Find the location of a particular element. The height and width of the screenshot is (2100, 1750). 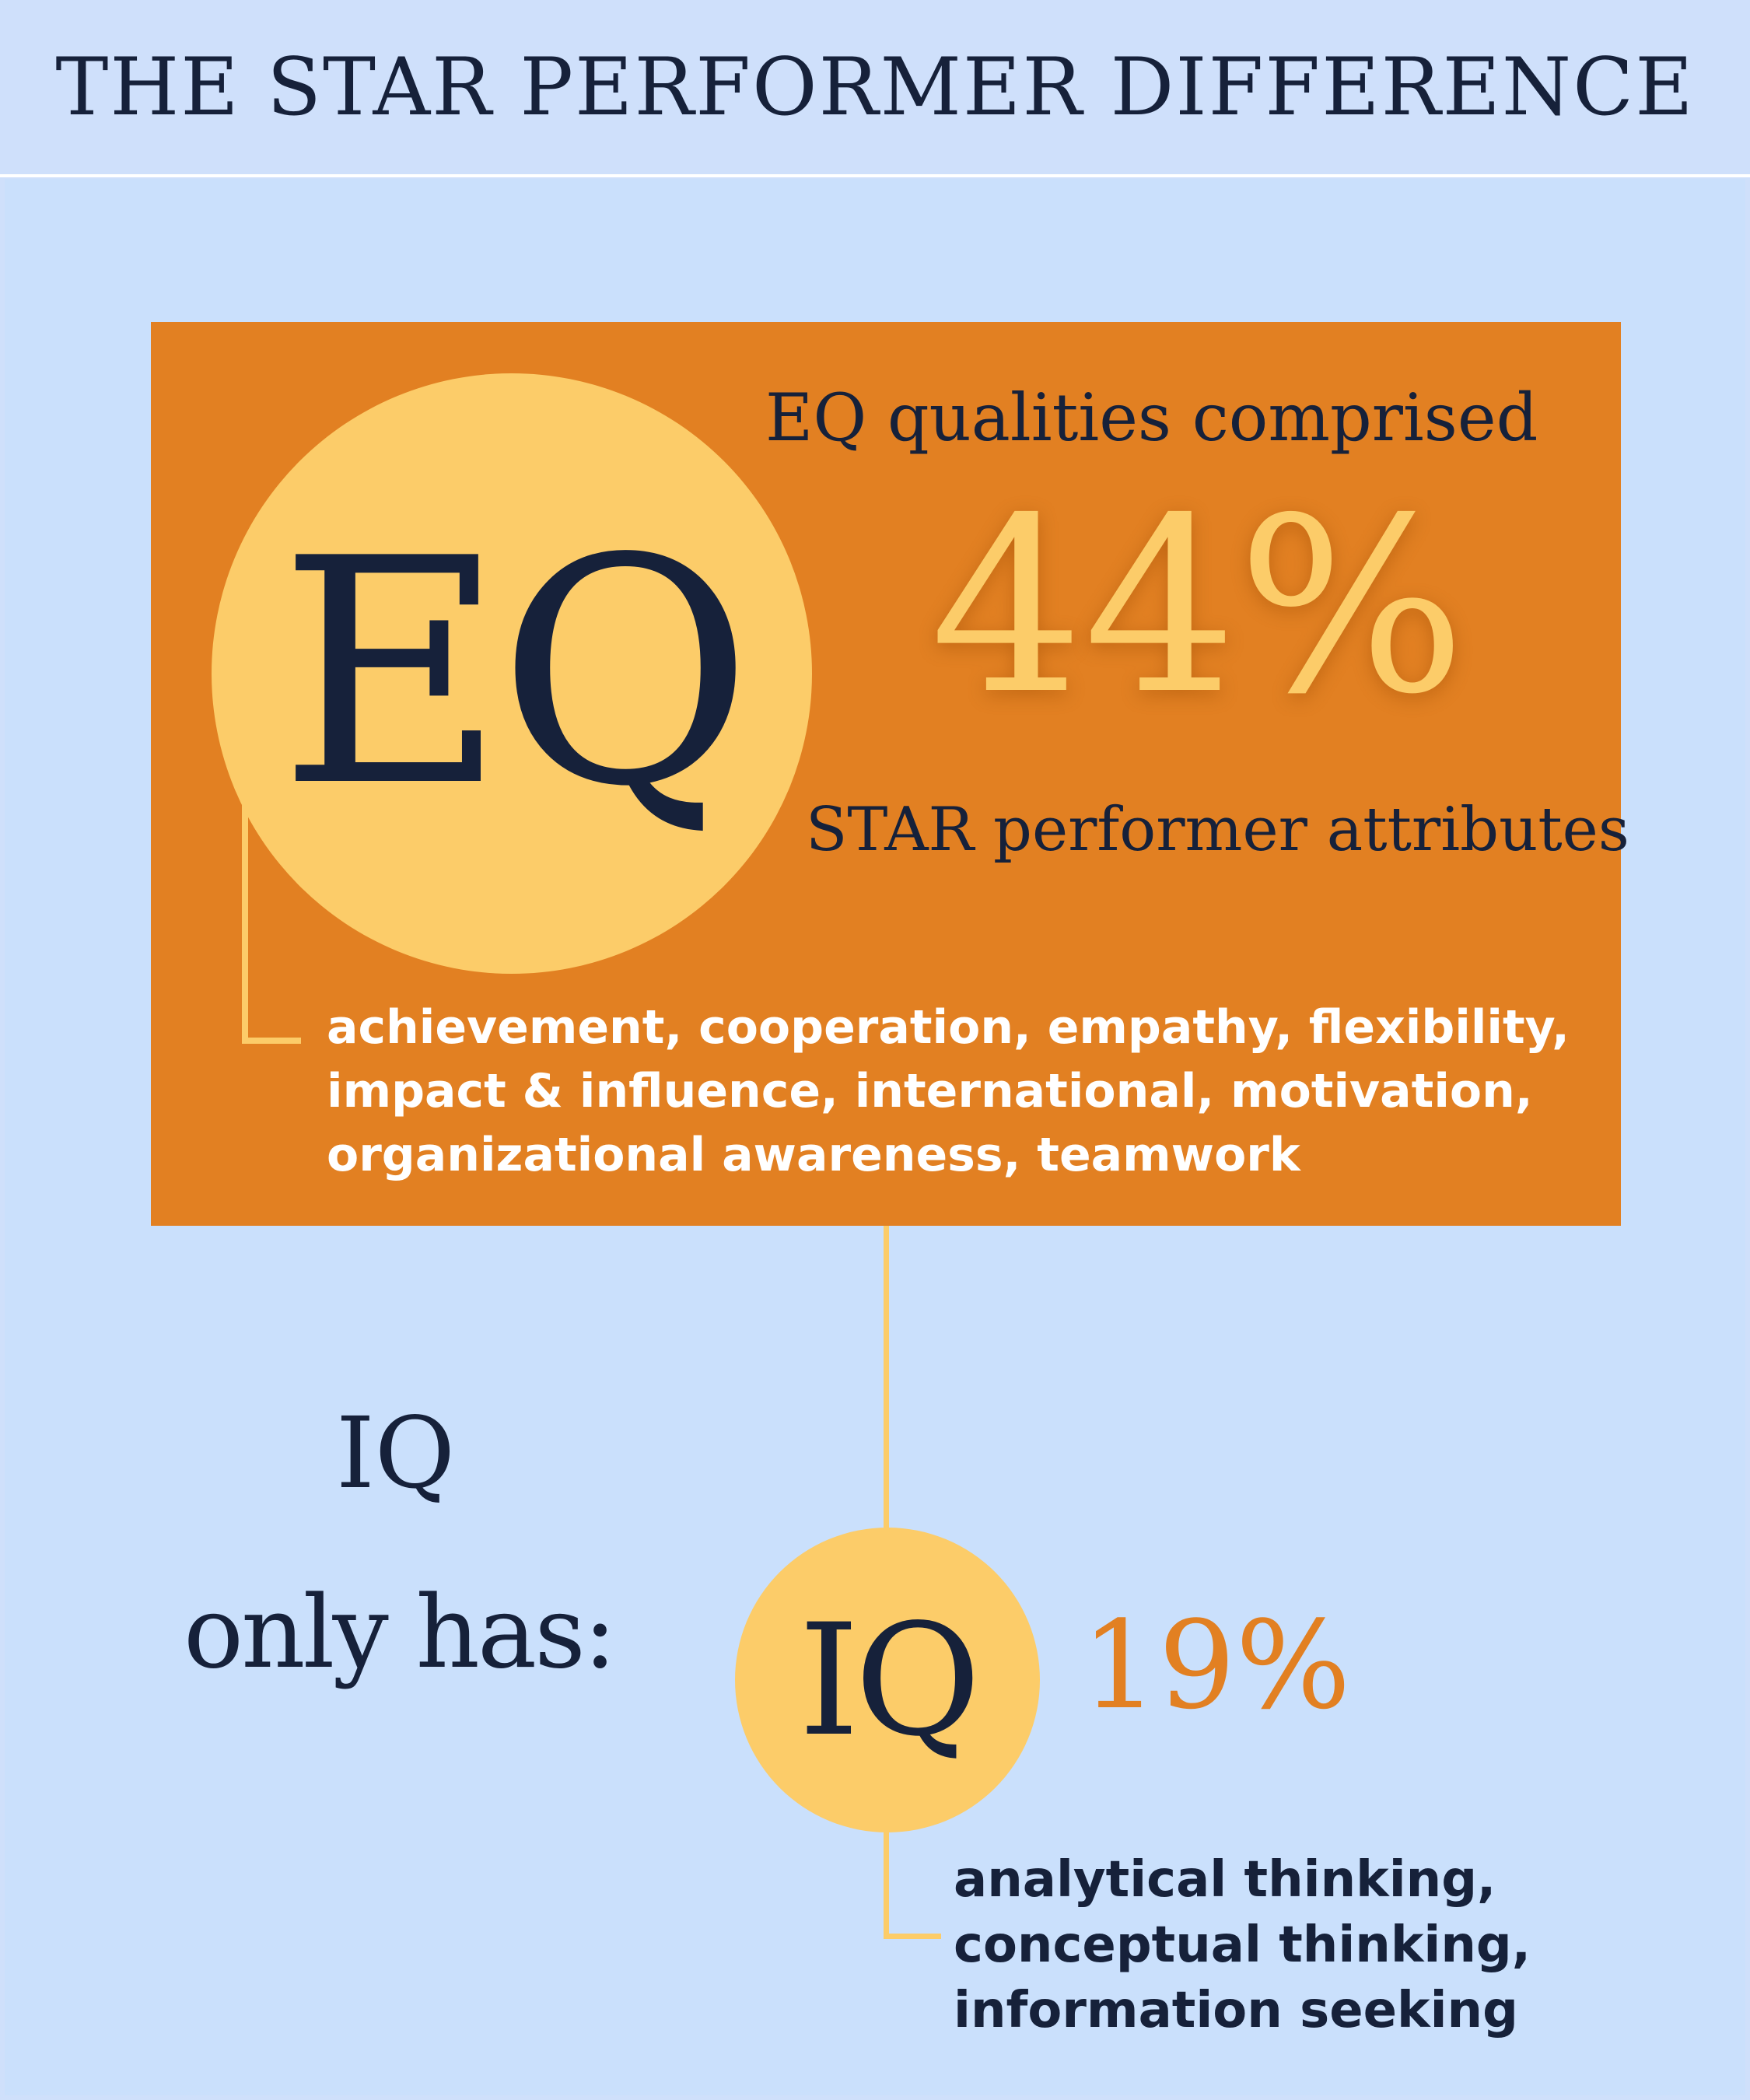

iq-bracket-vertical is located at coordinates (887, 1883).